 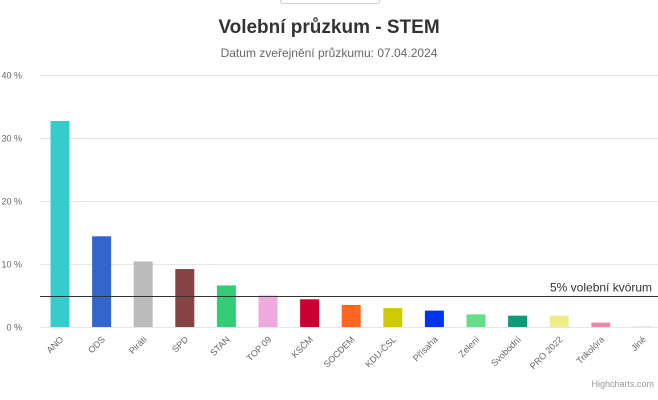 I want to click on x-tick-label: SPD, so click(x=180, y=344).